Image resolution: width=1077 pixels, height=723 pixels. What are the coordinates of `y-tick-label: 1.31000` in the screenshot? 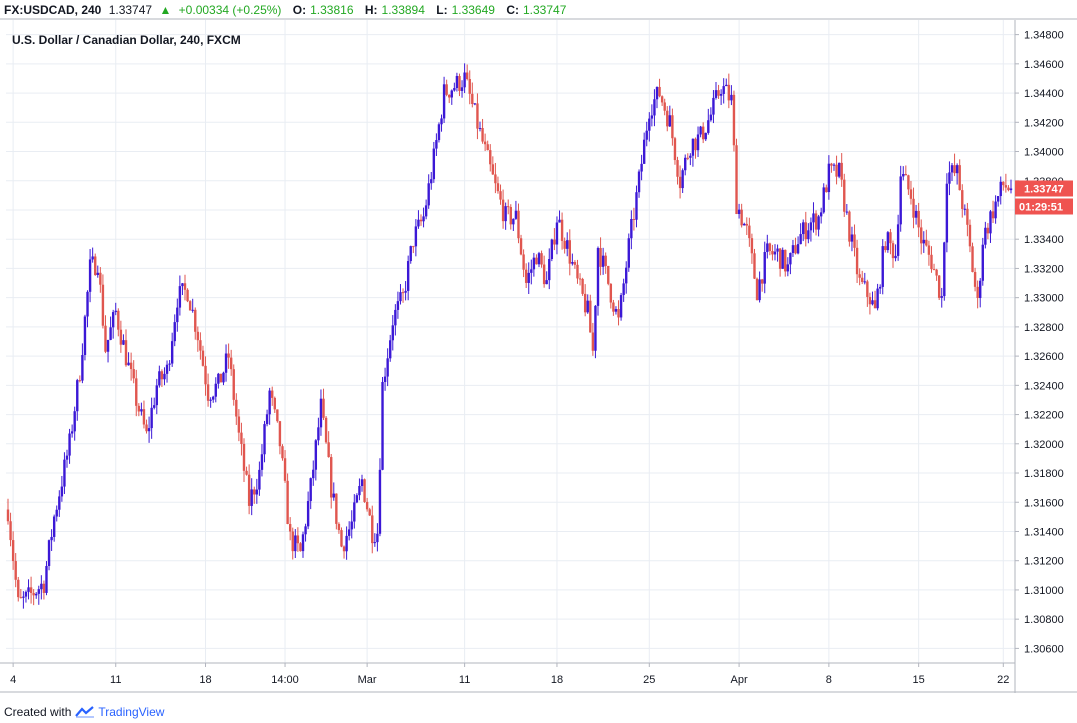 It's located at (1044, 591).